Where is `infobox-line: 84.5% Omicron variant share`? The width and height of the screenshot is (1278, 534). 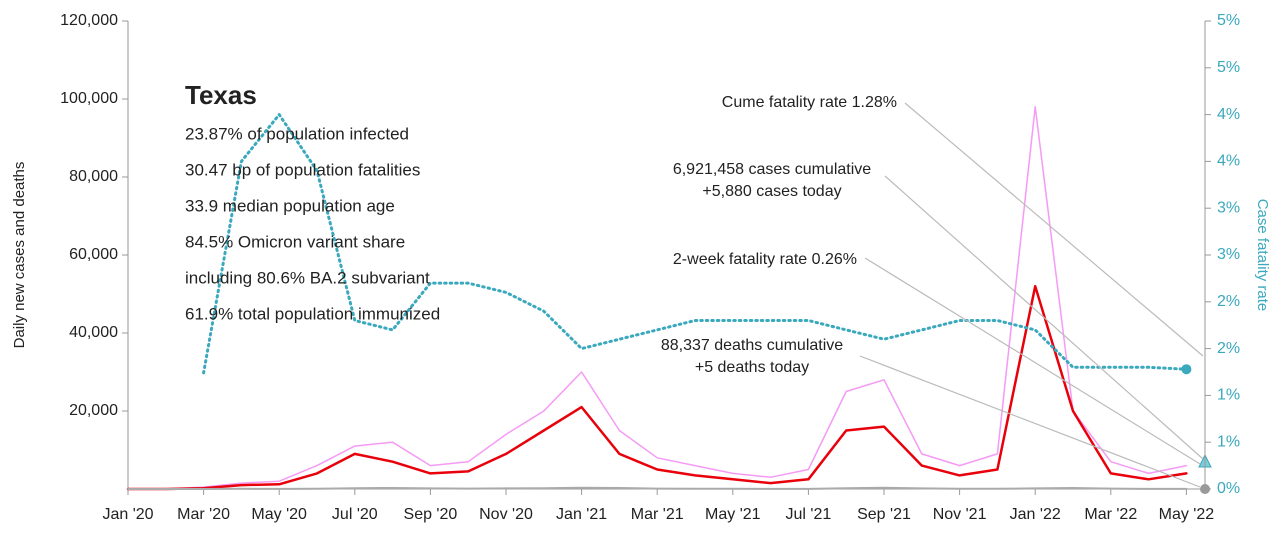 infobox-line: 84.5% Omicron variant share is located at coordinates (295, 241).